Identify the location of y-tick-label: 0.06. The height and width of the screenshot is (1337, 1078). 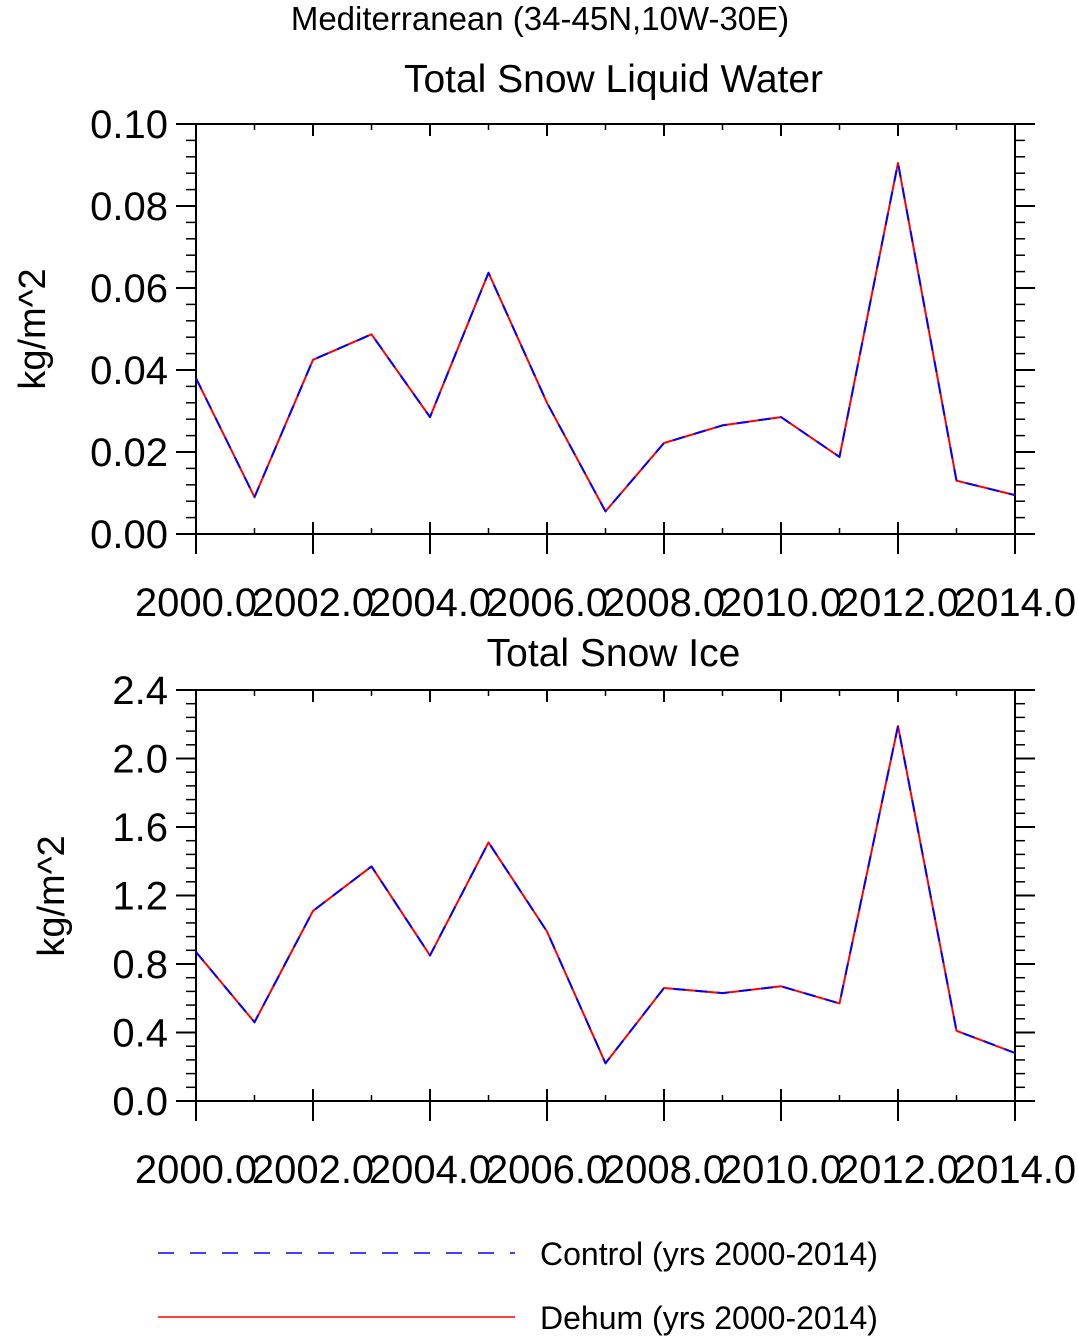
(129, 289).